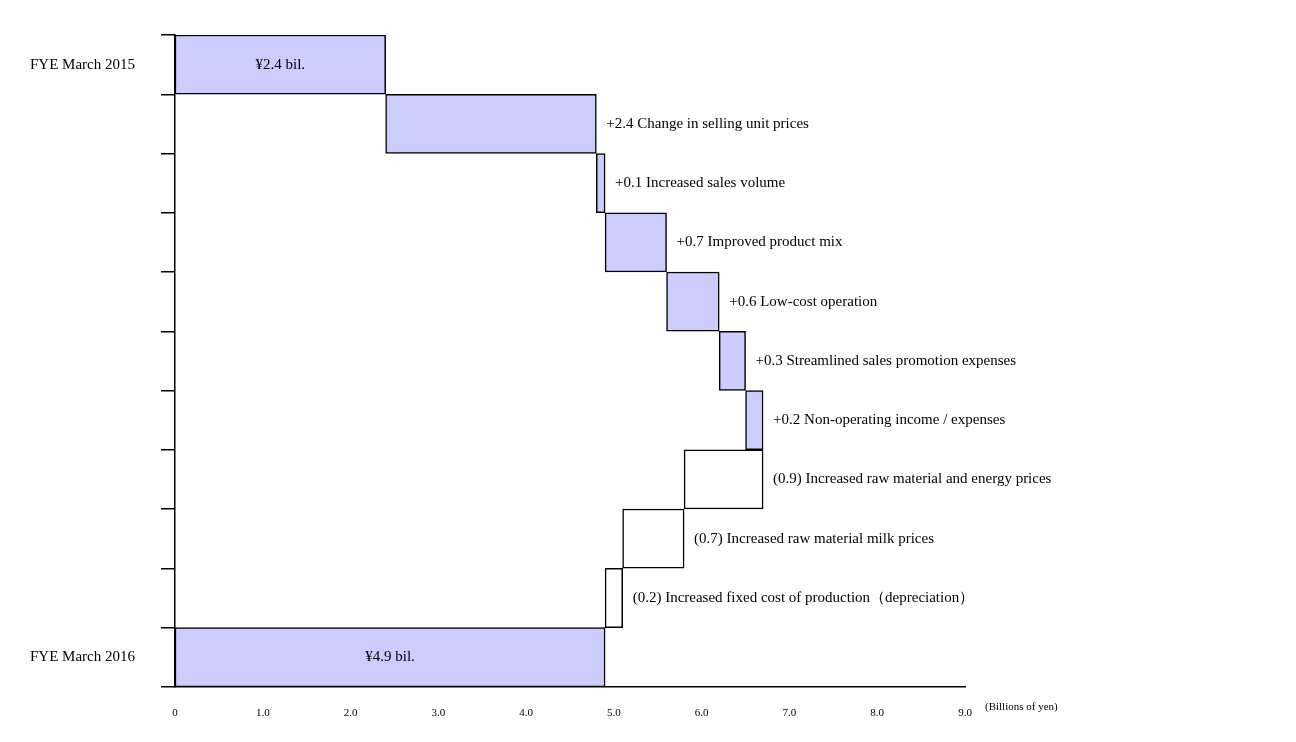 The height and width of the screenshot is (742, 1296). I want to click on data-label: ¥2.4 bil., so click(280, 63).